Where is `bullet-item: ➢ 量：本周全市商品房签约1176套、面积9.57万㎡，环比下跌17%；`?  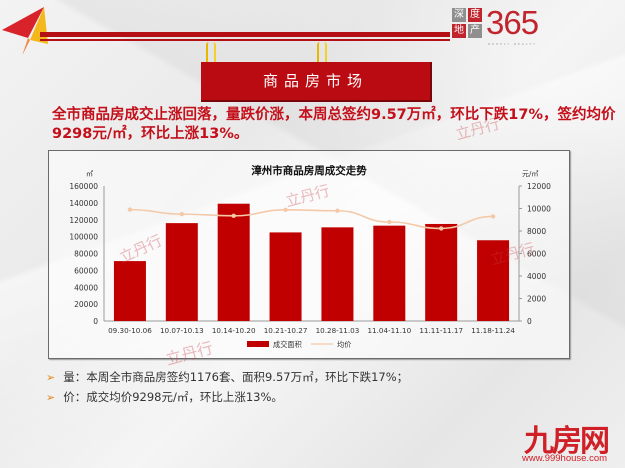 bullet-item: ➢ 量：本周全市商品房签约1176套、面积9.57万㎡，环比下跌17%； is located at coordinates (227, 377).